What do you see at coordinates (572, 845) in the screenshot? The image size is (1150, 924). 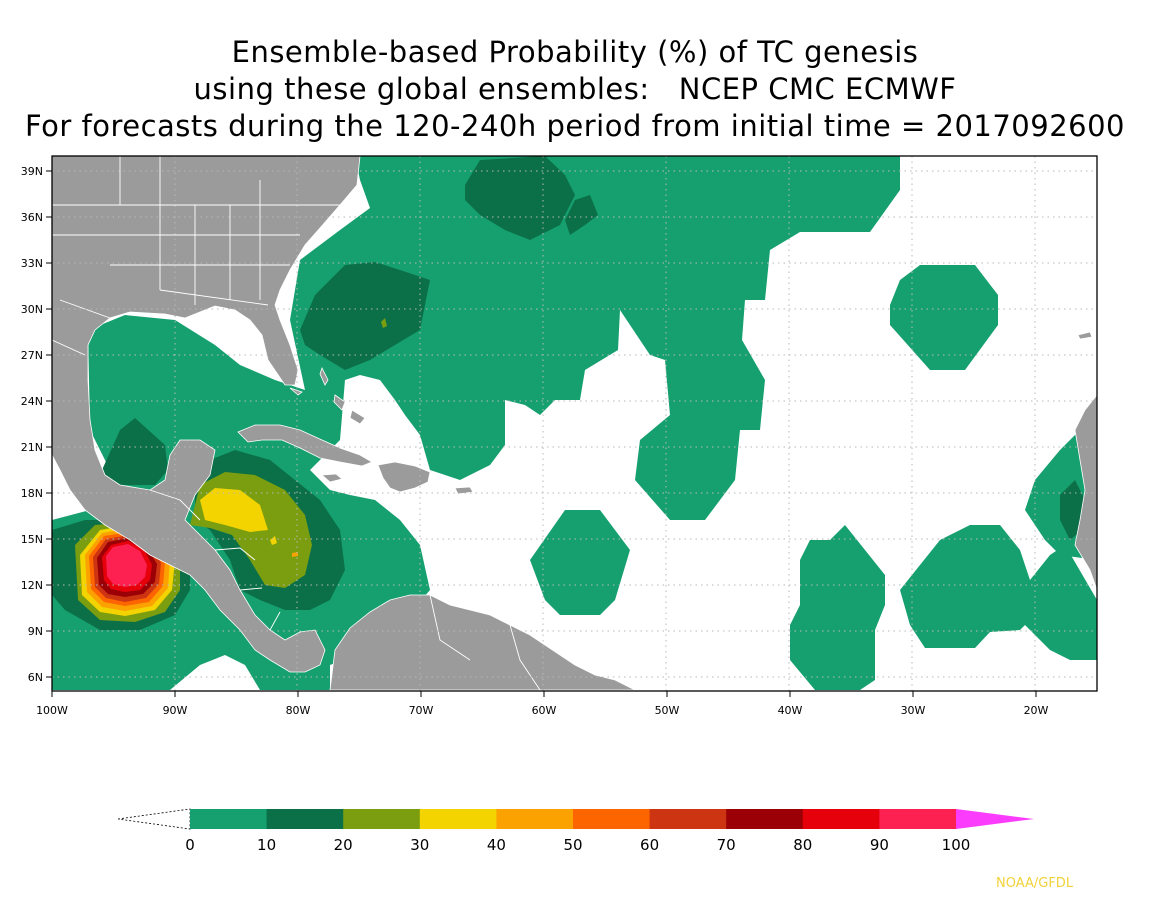 I see `colorbar-label: 50` at bounding box center [572, 845].